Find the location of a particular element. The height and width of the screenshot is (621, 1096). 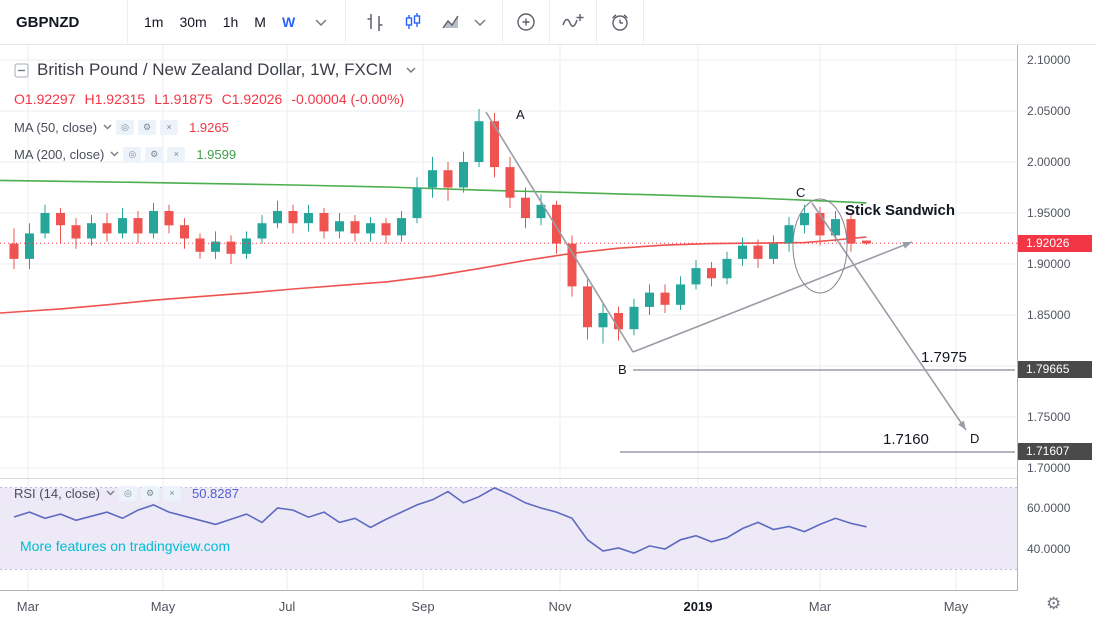

price-tick-label: 2.05000 is located at coordinates (1049, 110).